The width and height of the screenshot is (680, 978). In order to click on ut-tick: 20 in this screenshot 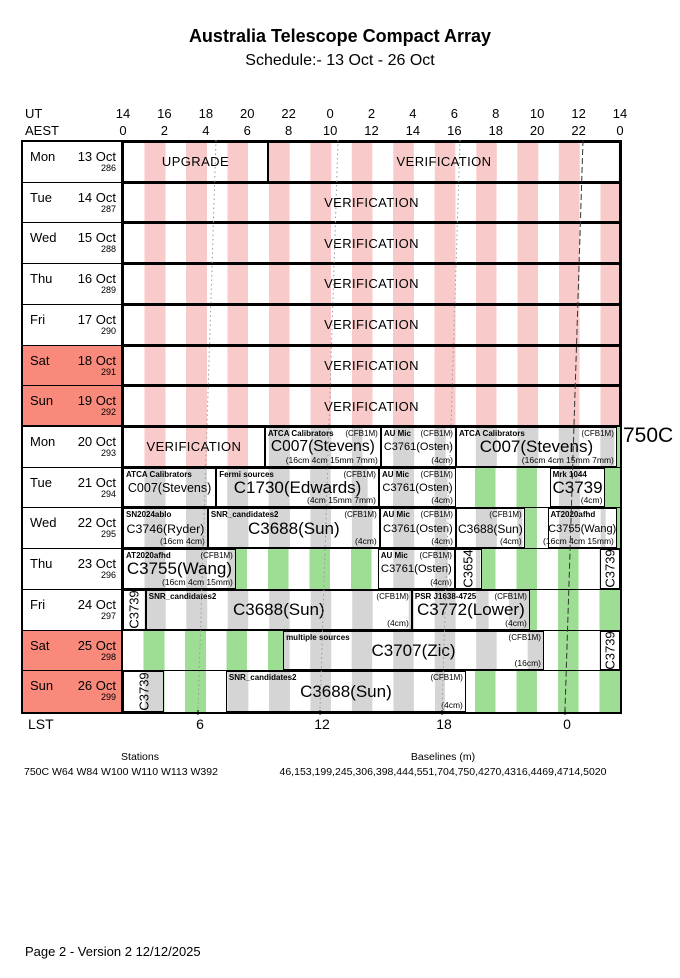, I will do `click(247, 113)`.